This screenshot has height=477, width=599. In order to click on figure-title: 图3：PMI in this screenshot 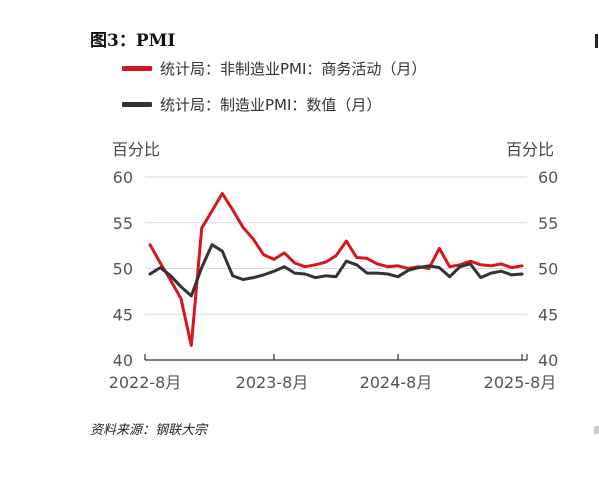, I will do `click(133, 41)`.